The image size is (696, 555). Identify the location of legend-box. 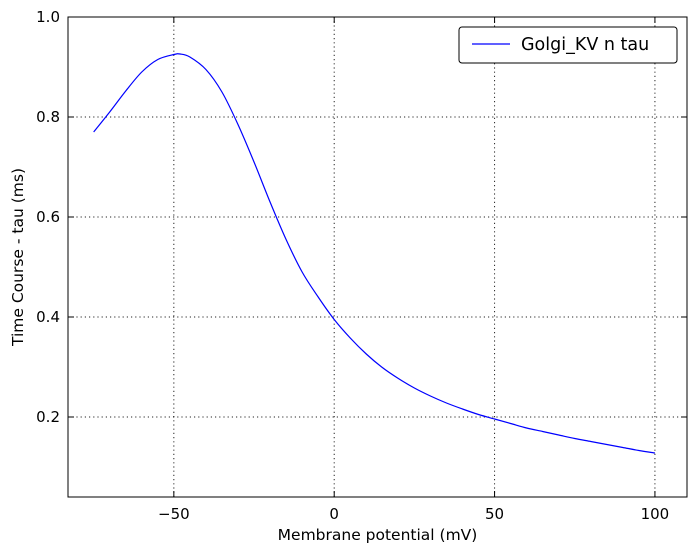
(568, 45).